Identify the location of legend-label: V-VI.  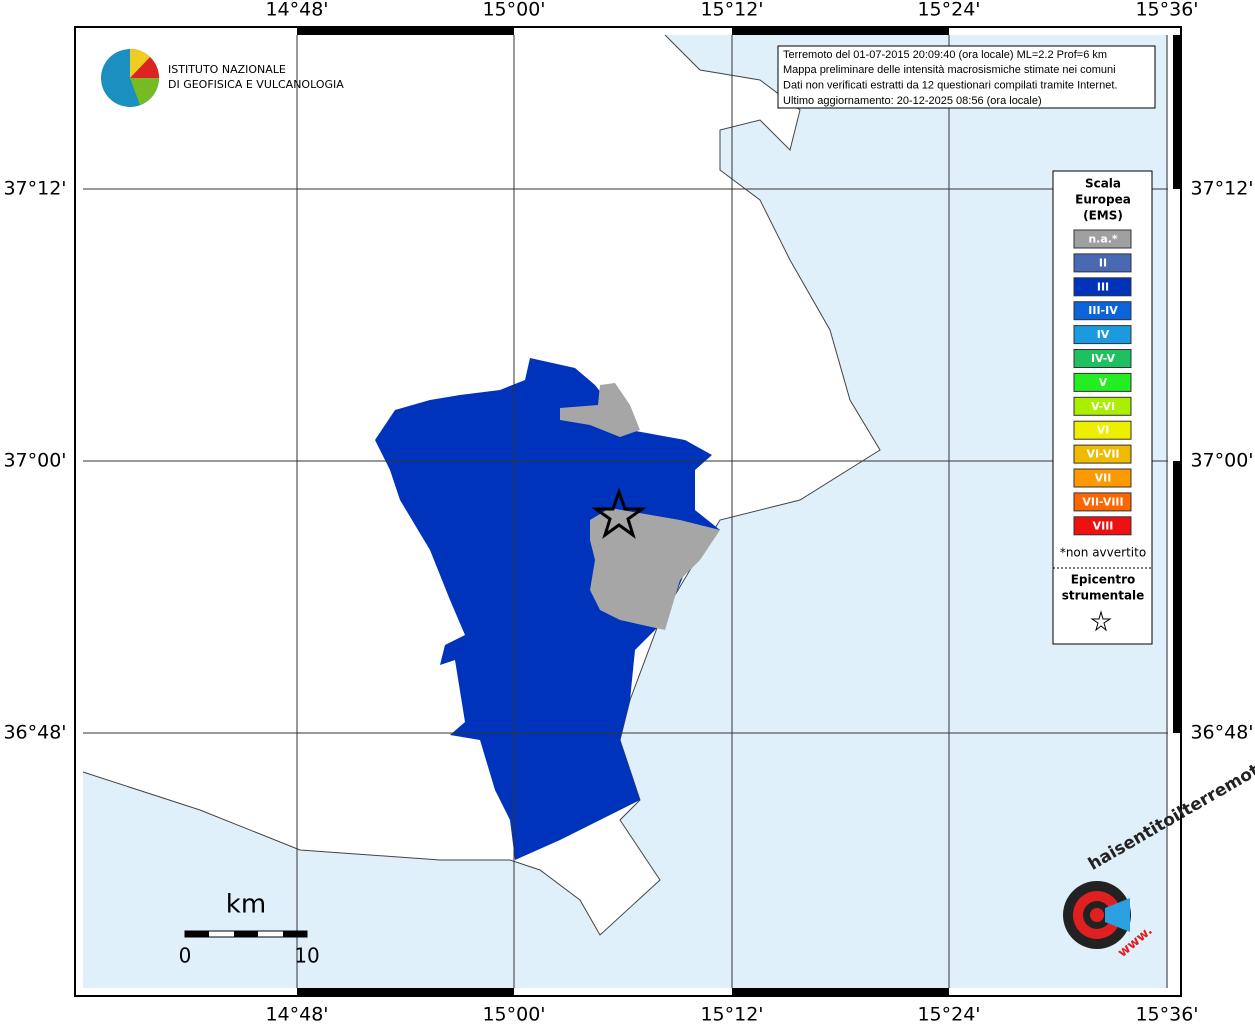
(1103, 406).